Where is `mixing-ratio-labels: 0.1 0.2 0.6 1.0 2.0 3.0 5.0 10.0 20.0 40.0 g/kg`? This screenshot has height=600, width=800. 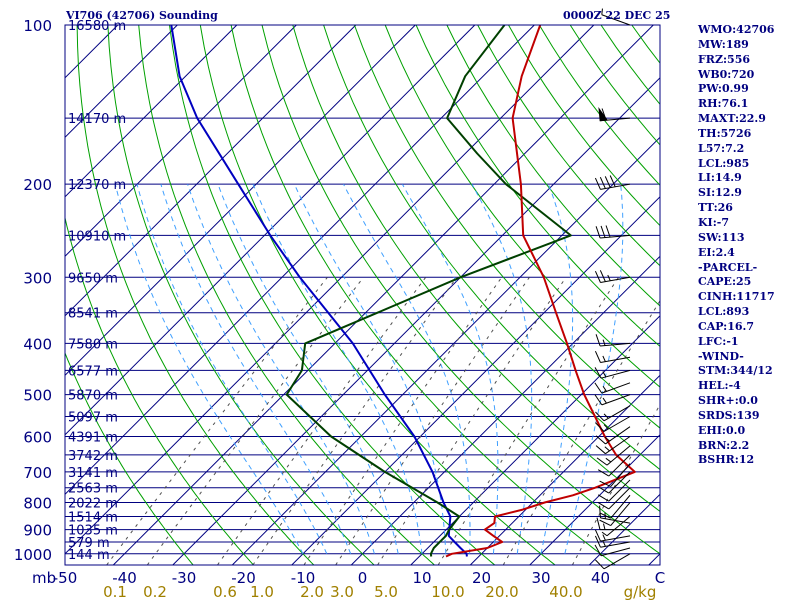 mixing-ratio-labels: 0.1 0.2 0.6 1.0 2.0 3.0 5.0 10.0 20.0 40.0 g/kg is located at coordinates (379, 591).